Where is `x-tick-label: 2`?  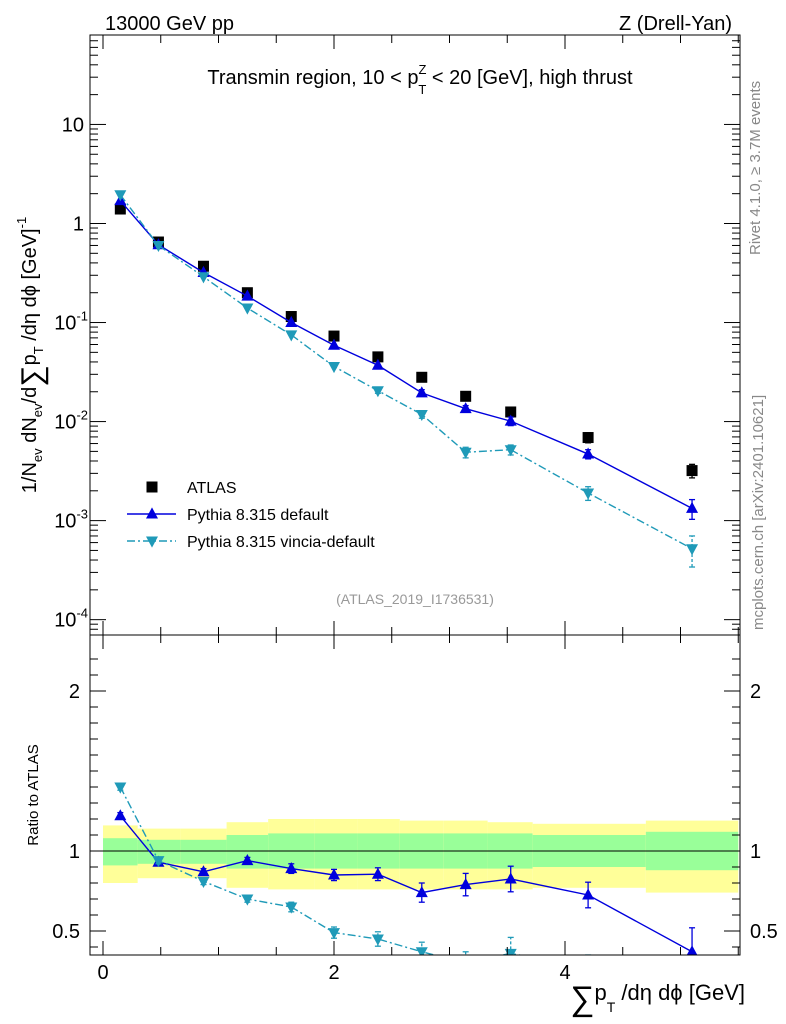
x-tick-label: 2 is located at coordinates (333, 973).